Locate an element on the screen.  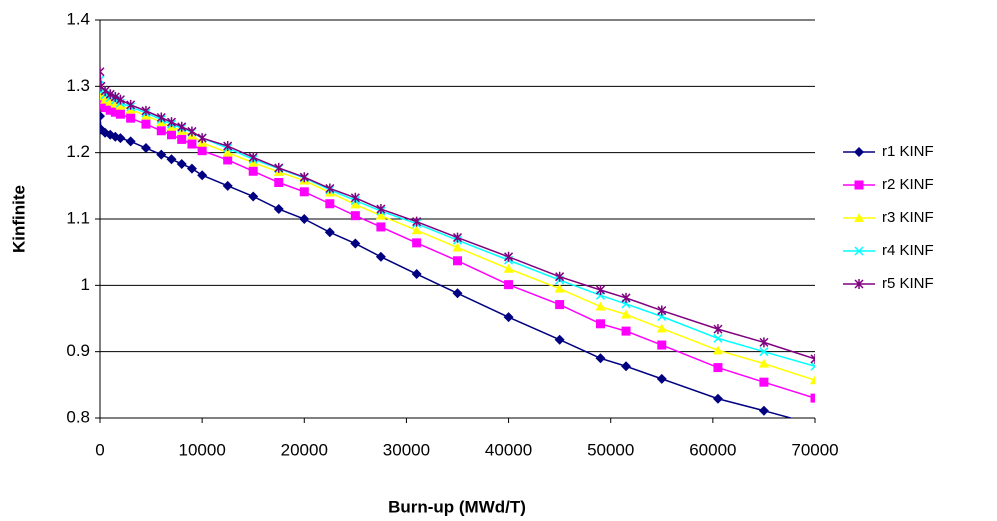
y-tick-label: 0.9 is located at coordinates (78, 350).